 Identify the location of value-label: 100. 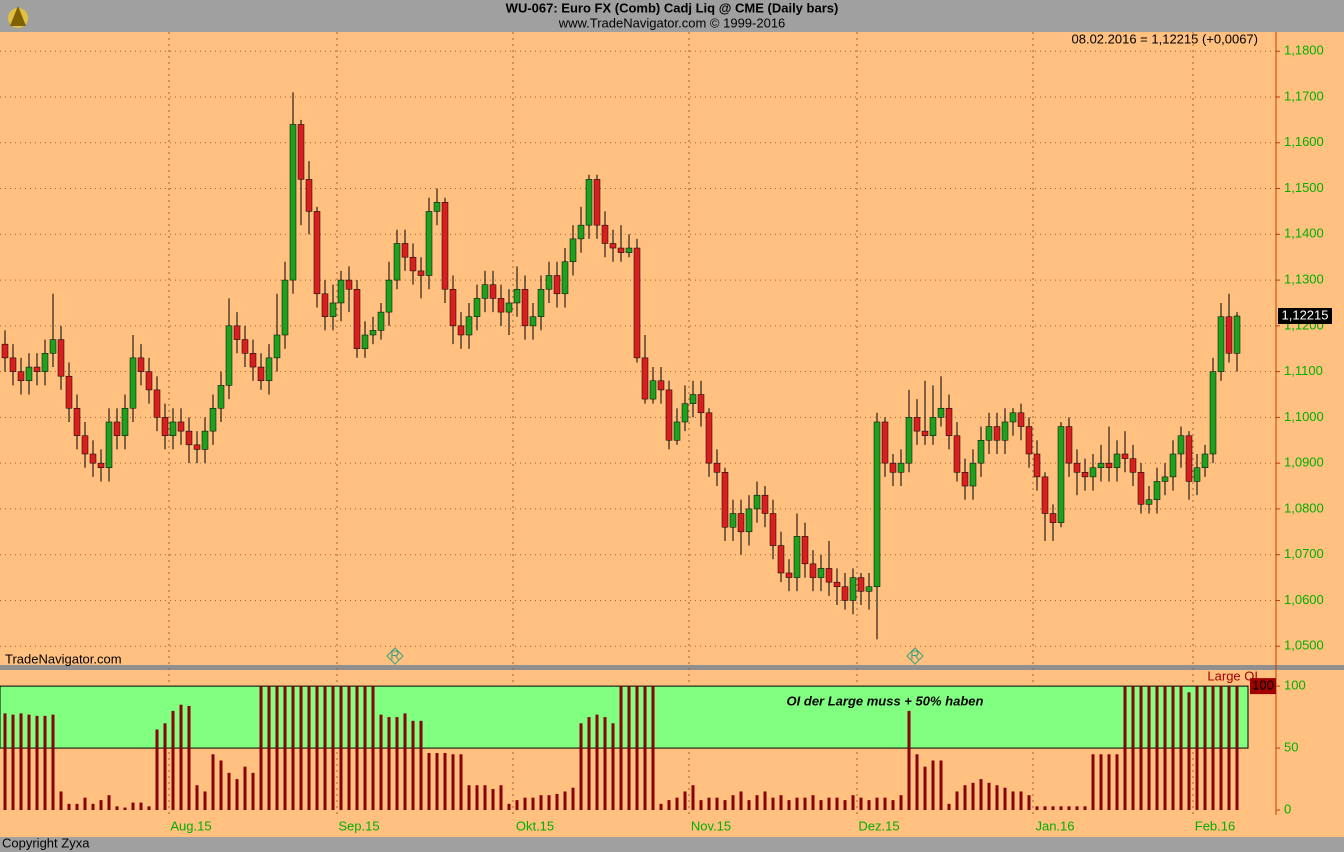
(1263, 685).